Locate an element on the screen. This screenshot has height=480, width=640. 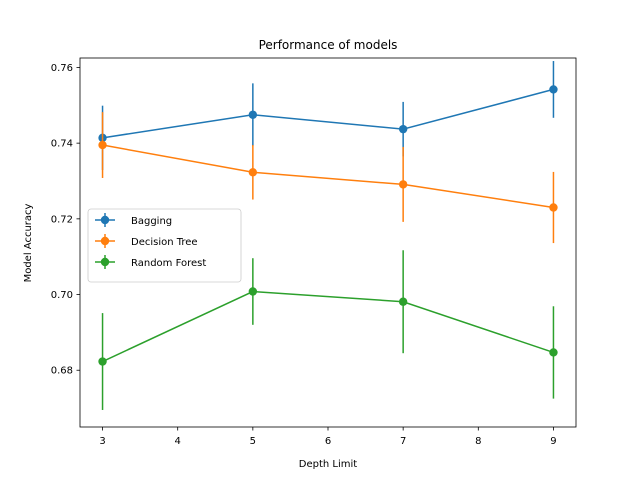
x-tick-label: 3 is located at coordinates (102, 441).